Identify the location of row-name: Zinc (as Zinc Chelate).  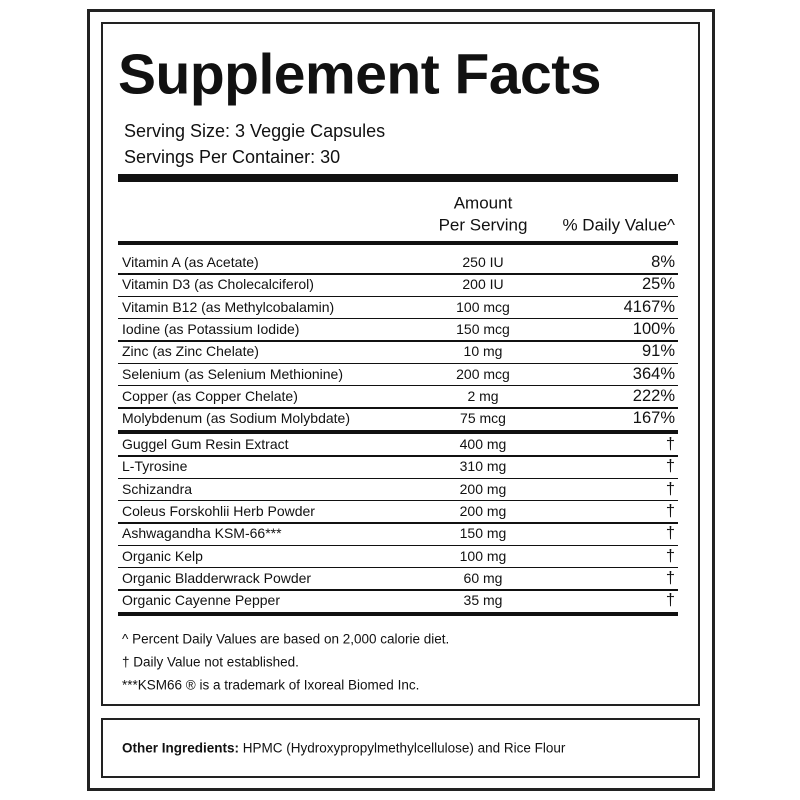
(190, 351).